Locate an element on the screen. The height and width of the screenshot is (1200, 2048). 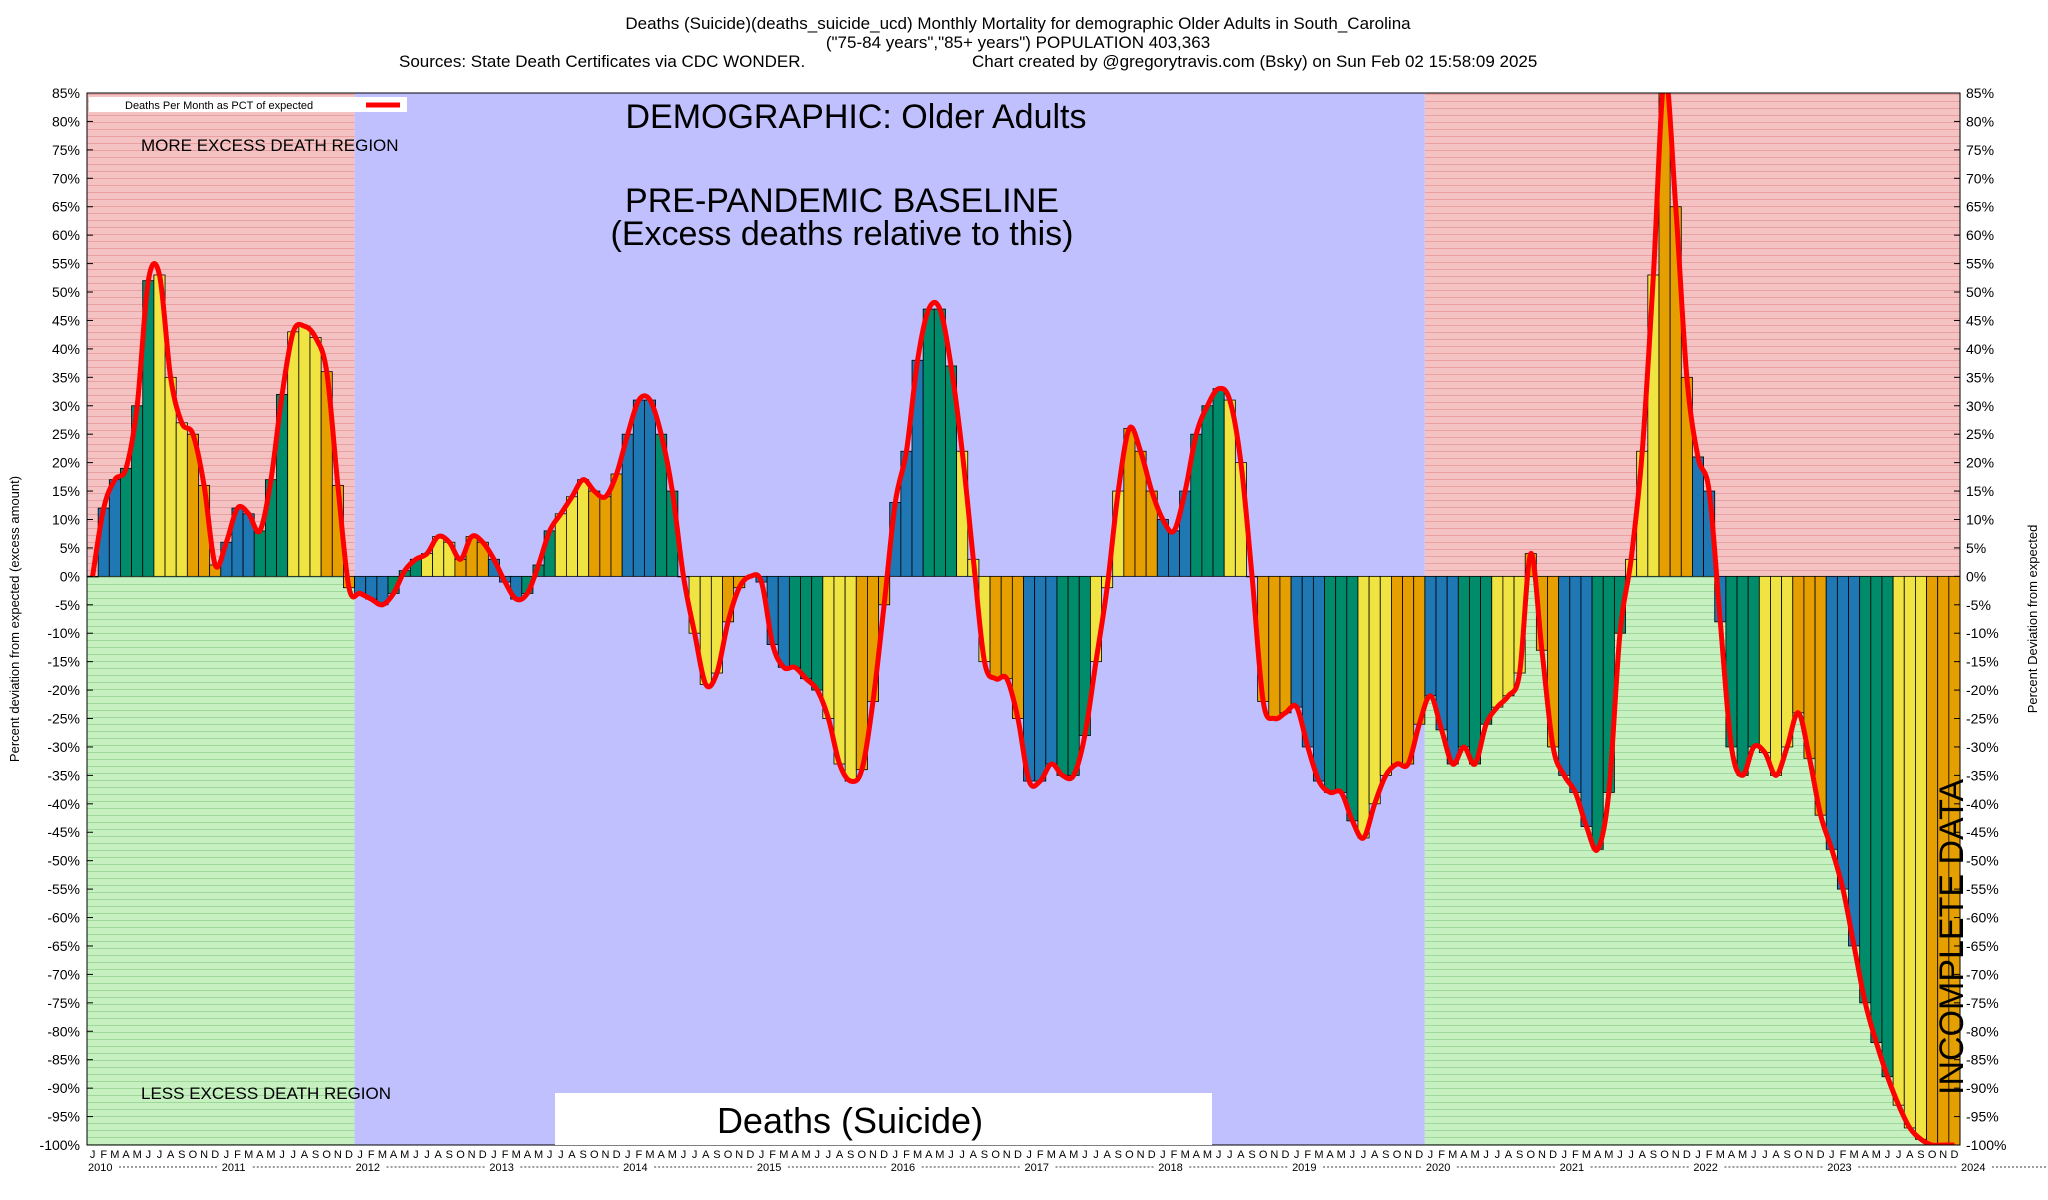
y-tick-label-left: 80% is located at coordinates (66, 121).